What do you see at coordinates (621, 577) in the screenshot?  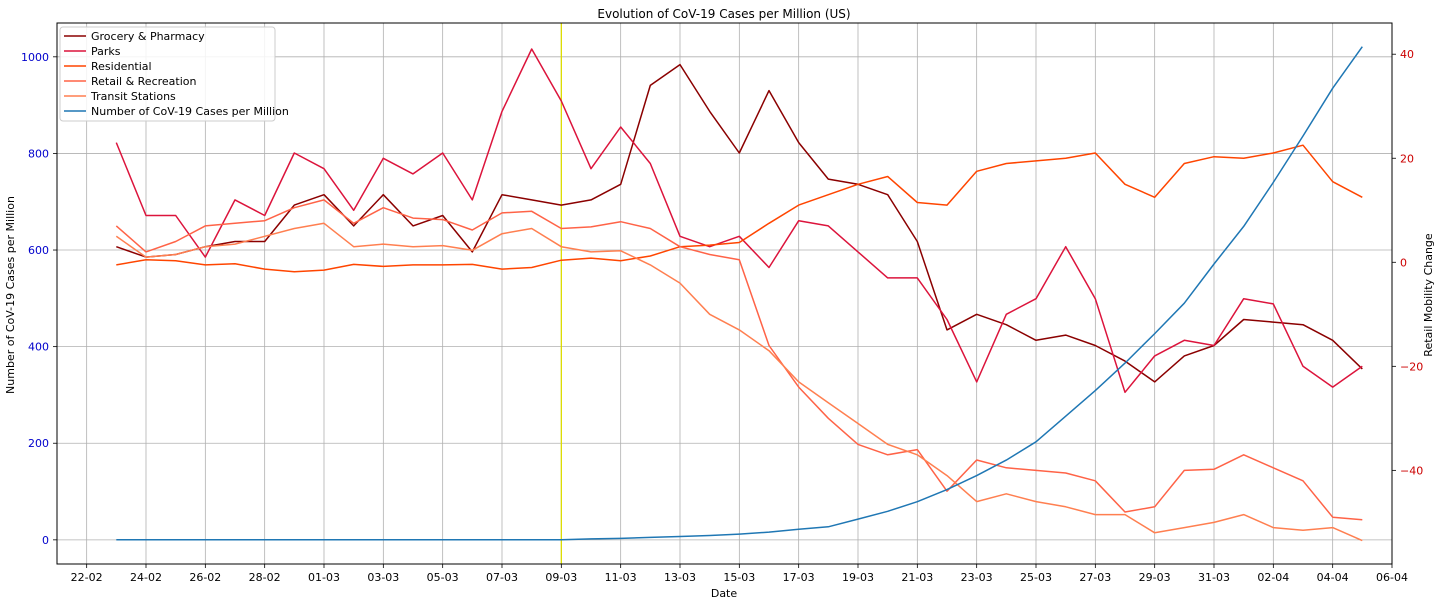 I see `x-tick-label: 11-03` at bounding box center [621, 577].